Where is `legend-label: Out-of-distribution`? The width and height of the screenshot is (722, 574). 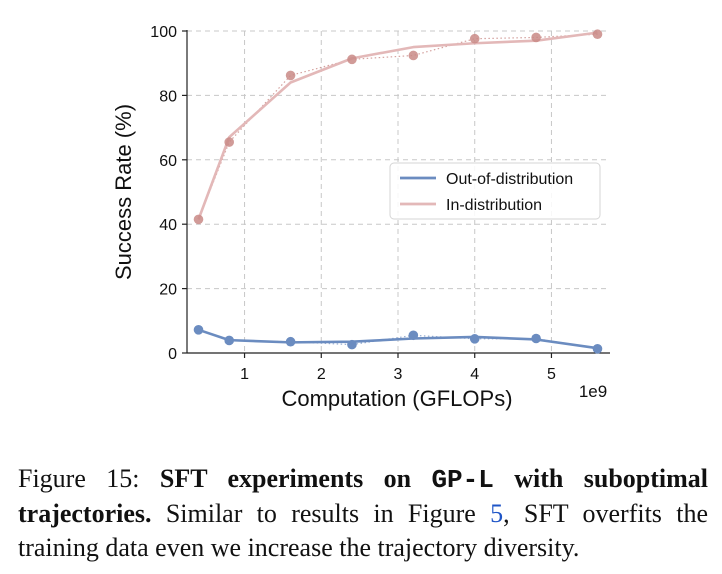 legend-label: Out-of-distribution is located at coordinates (509, 179).